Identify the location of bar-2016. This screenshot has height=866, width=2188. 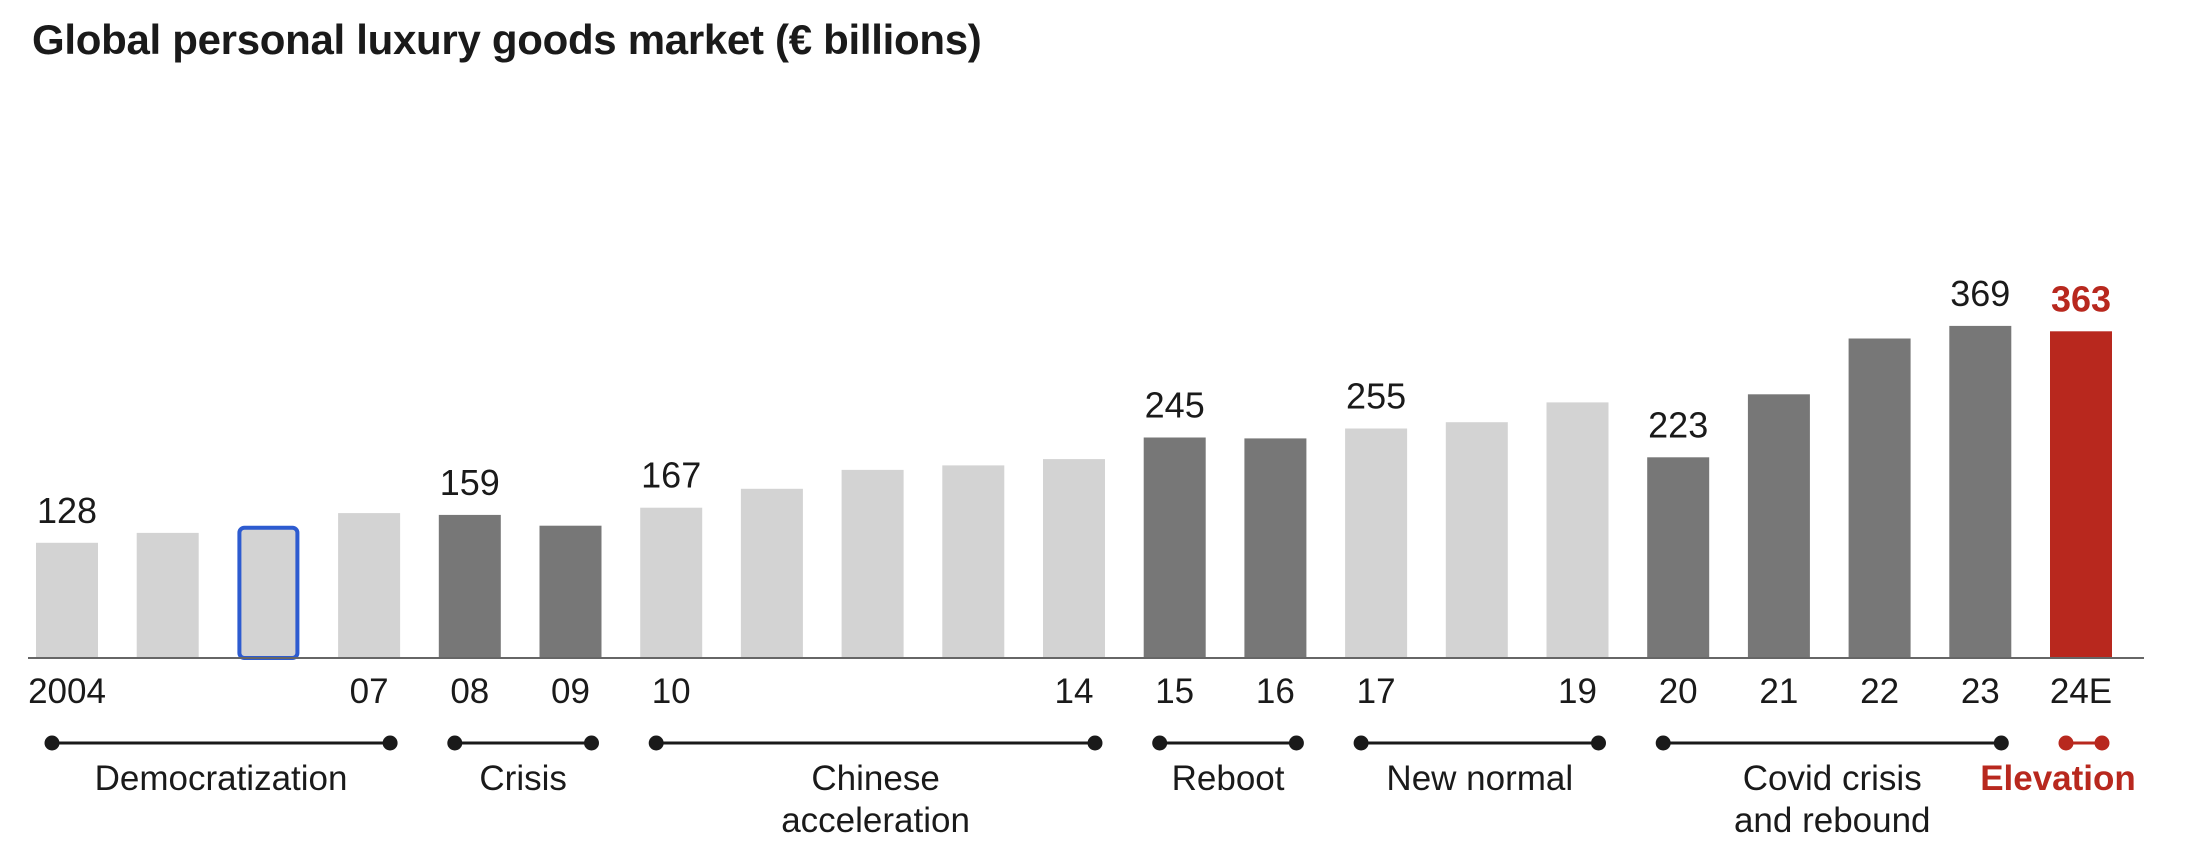
(1275, 548).